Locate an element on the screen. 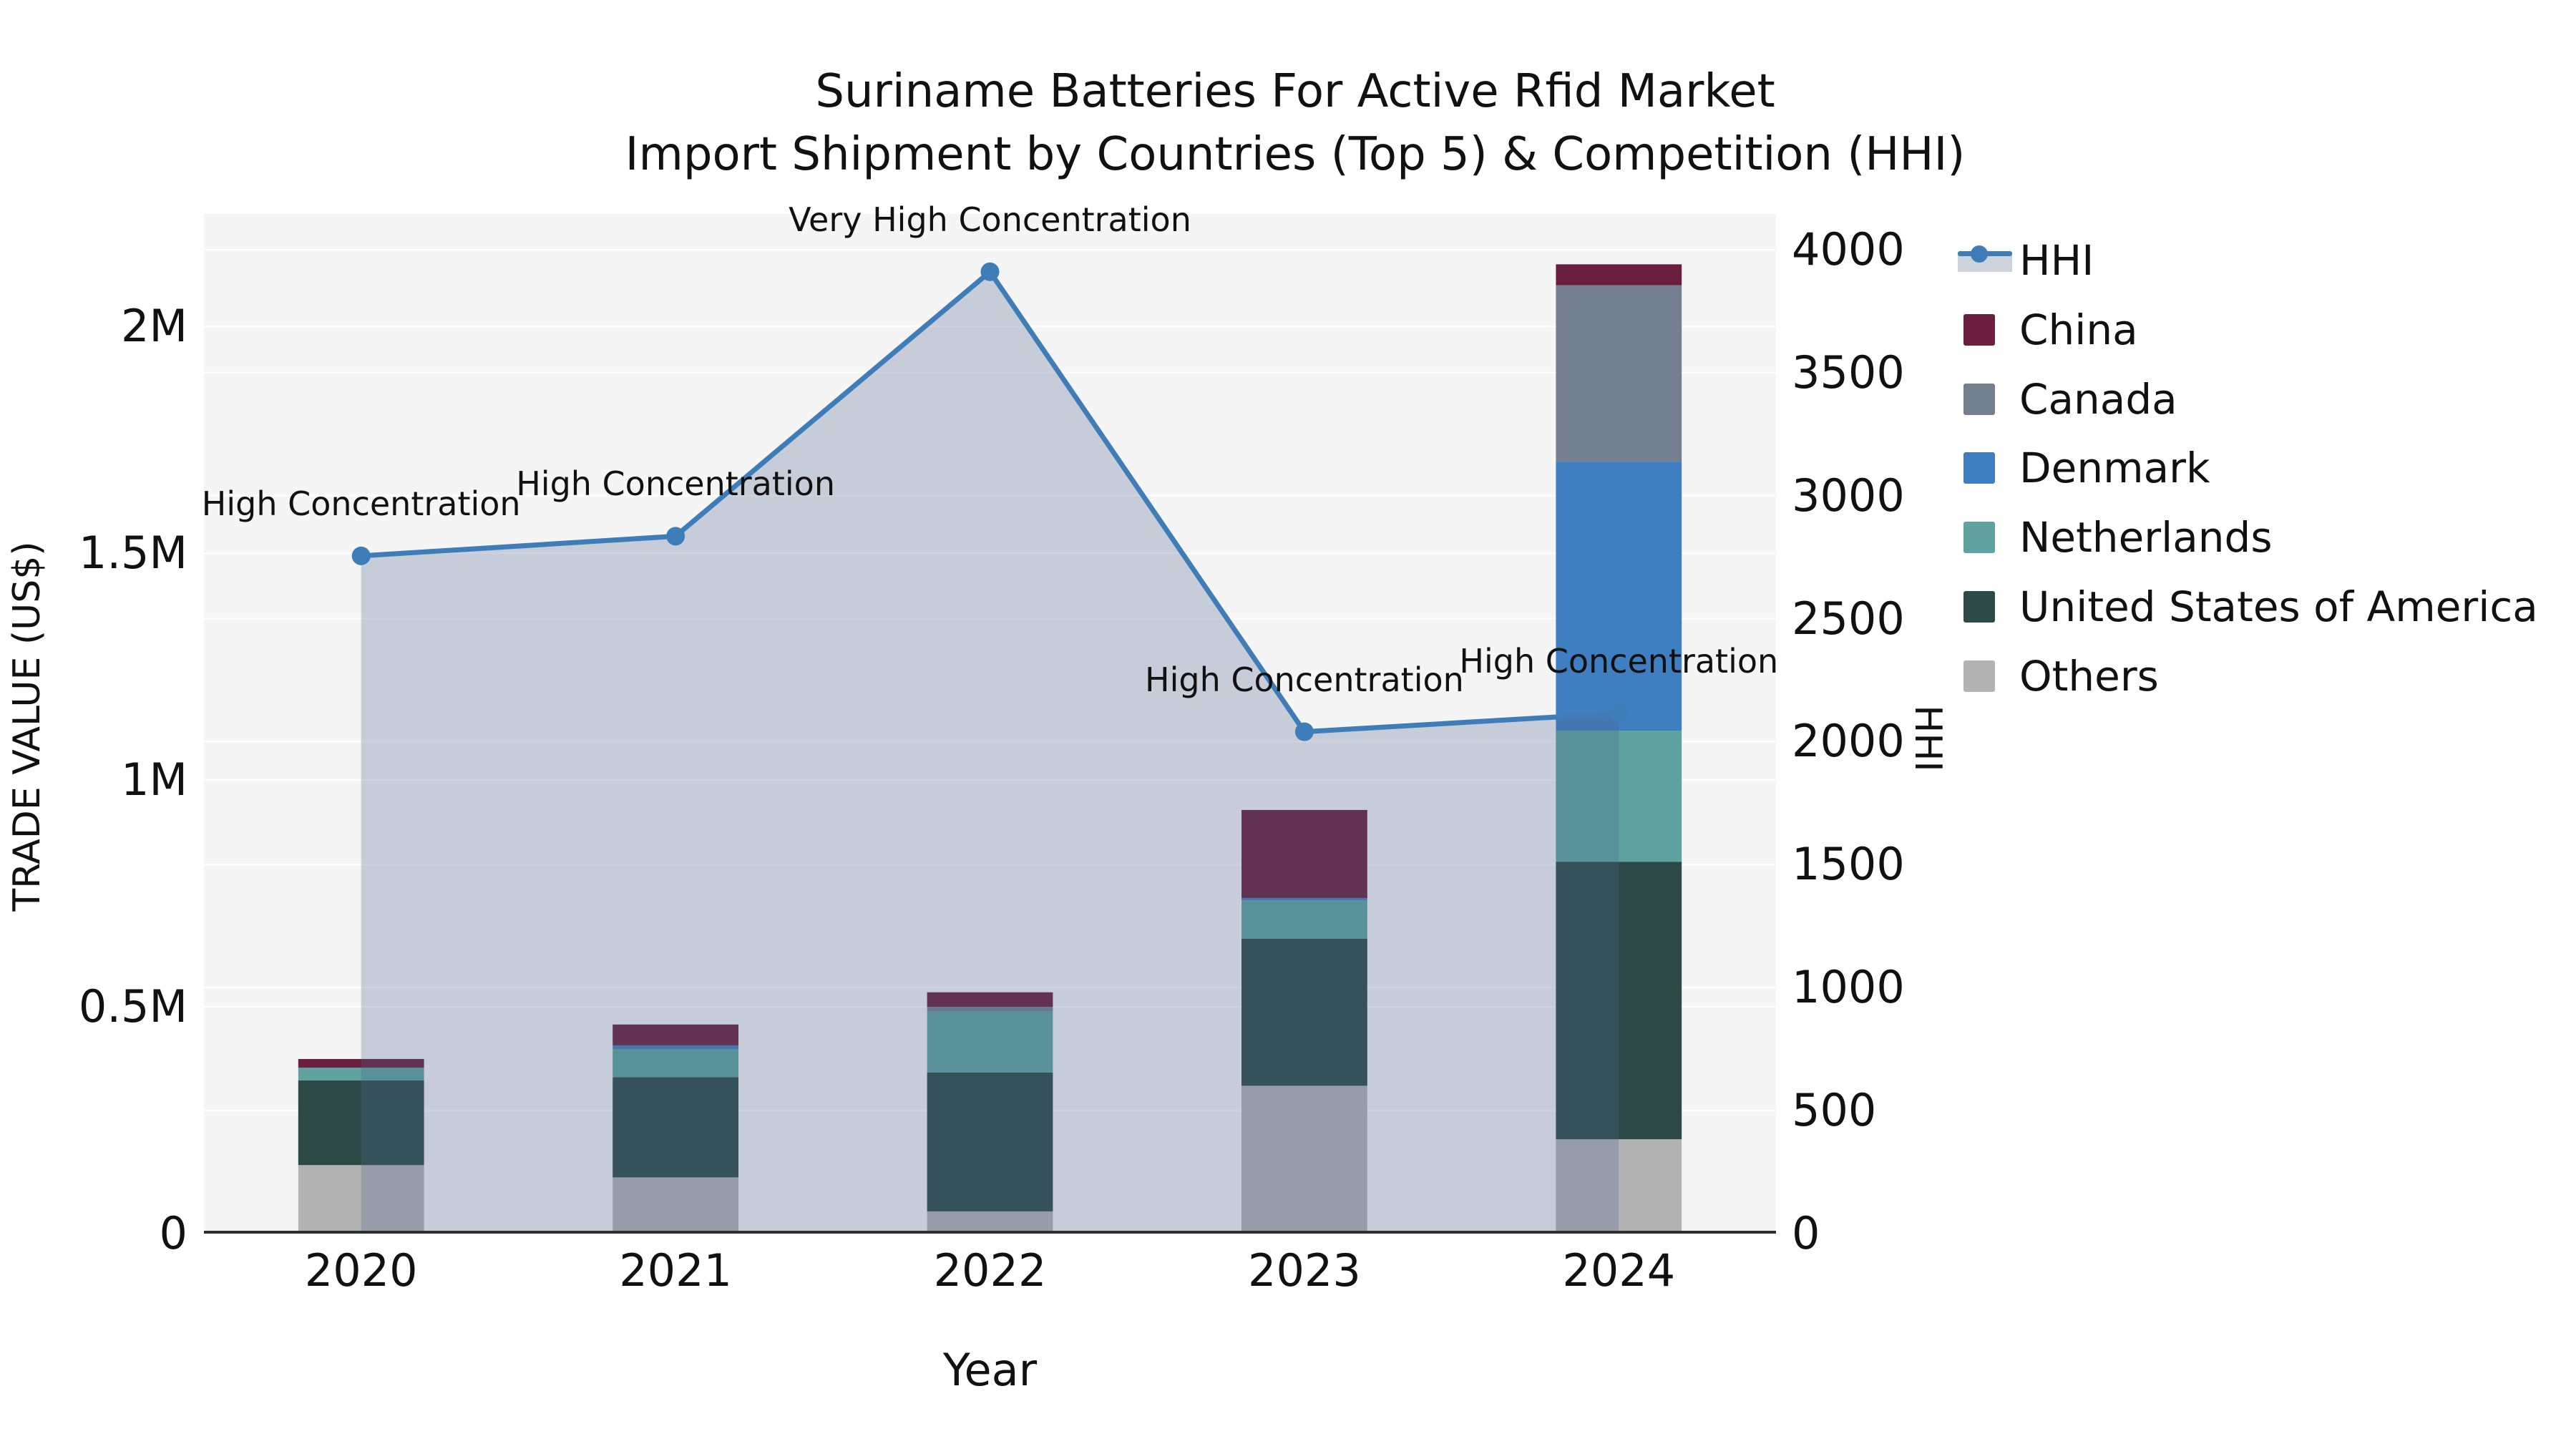  bar-segment-canada-2024 is located at coordinates (1619, 373).